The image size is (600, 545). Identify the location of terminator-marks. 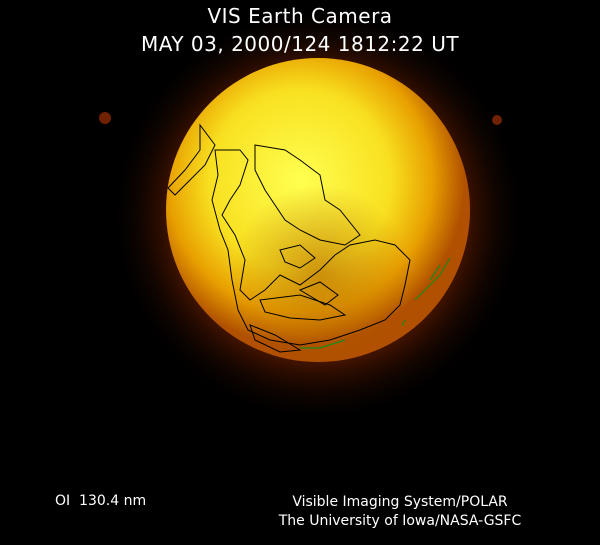
(375, 303).